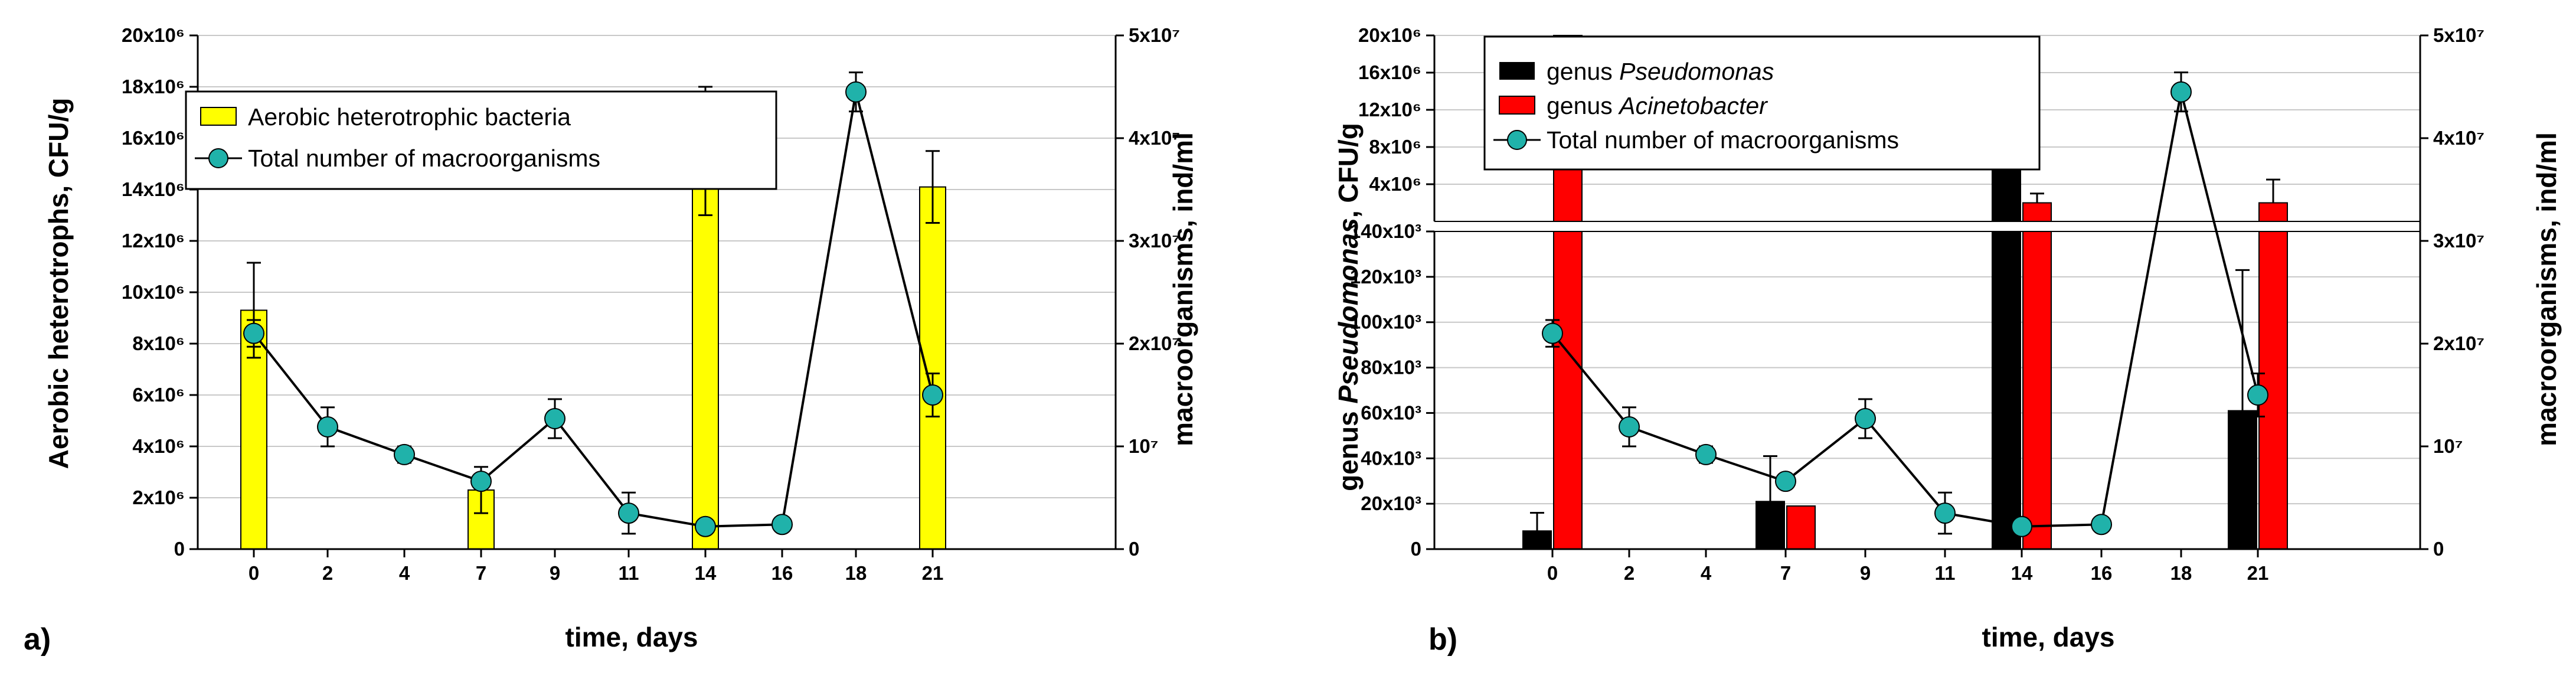 The image size is (2576, 679). Describe the element at coordinates (58, 283) in the screenshot. I see `panel-a-y-axis-label: Aerobic heterotrophs, CFU/g` at that location.